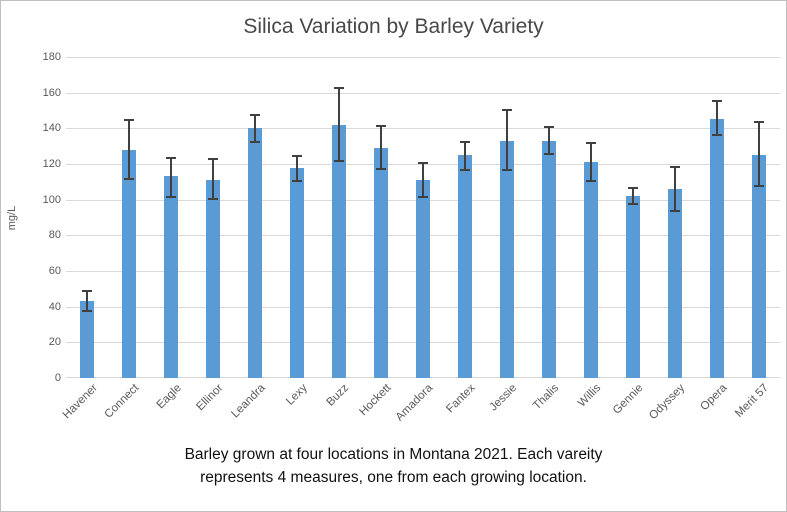 The height and width of the screenshot is (512, 787). Describe the element at coordinates (503, 398) in the screenshot. I see `x-axis-label: Jessie` at that location.